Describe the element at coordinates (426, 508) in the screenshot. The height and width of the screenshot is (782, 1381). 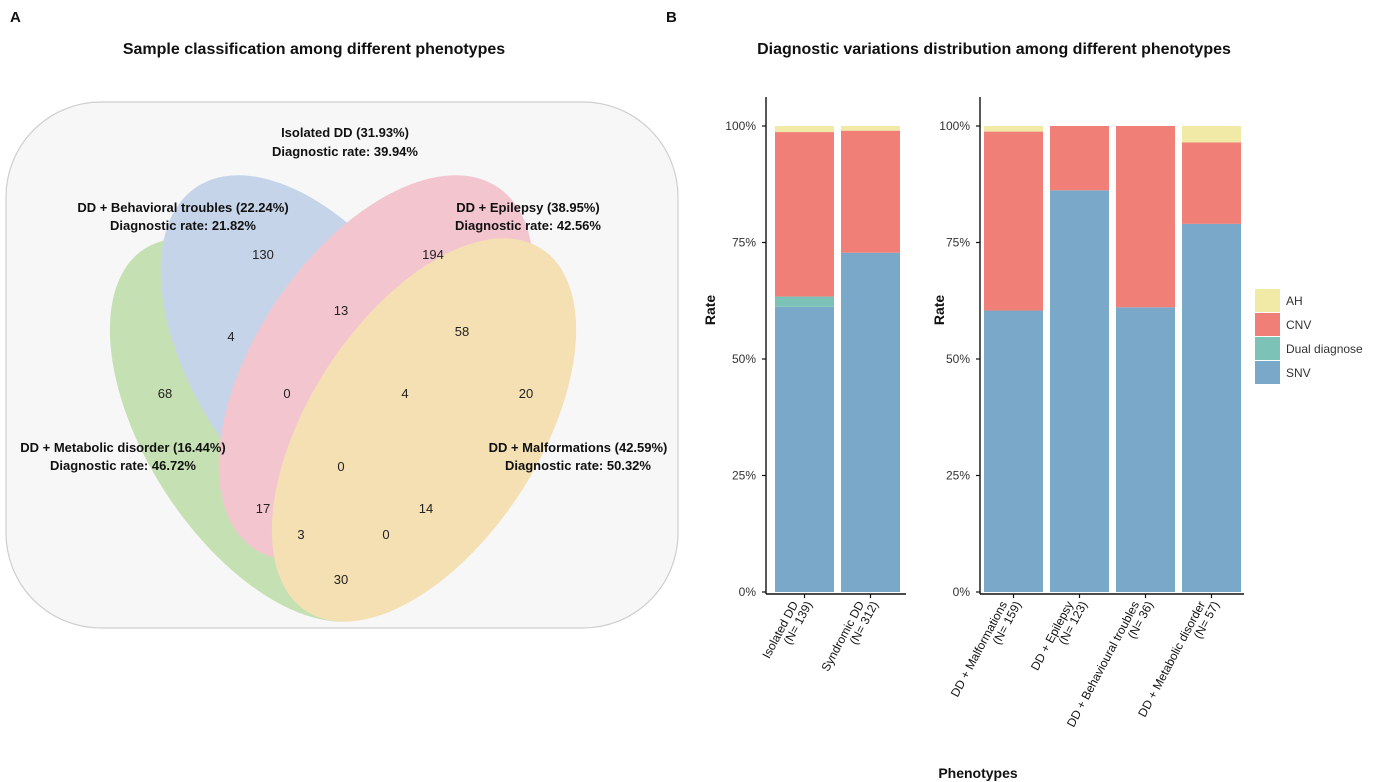
I see `count-behavioral-malformations: 14` at that location.